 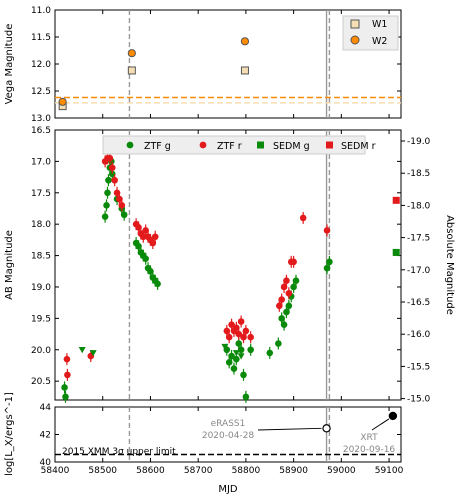 What do you see at coordinates (358, 146) in the screenshot?
I see `legend-sedm-r-label: SEDM r` at bounding box center [358, 146].